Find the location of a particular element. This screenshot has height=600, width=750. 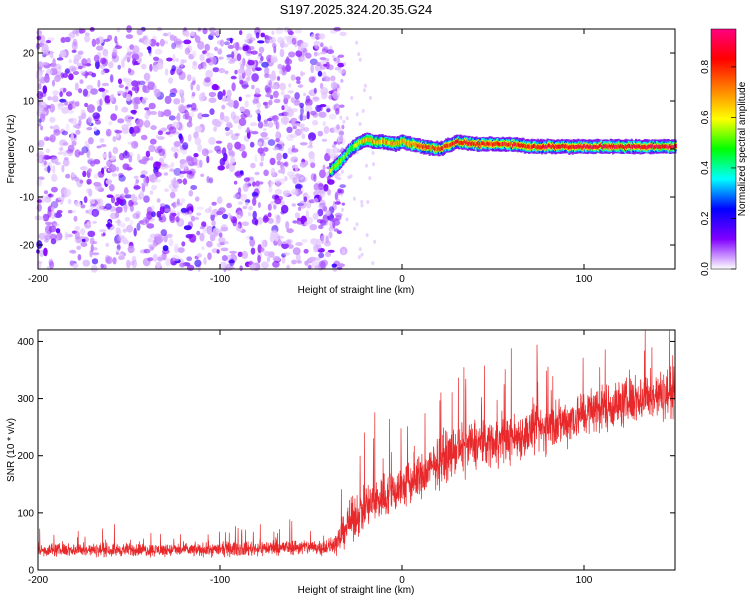

snr-y-axis-label: SNR (10 * v/v) is located at coordinates (11, 450).